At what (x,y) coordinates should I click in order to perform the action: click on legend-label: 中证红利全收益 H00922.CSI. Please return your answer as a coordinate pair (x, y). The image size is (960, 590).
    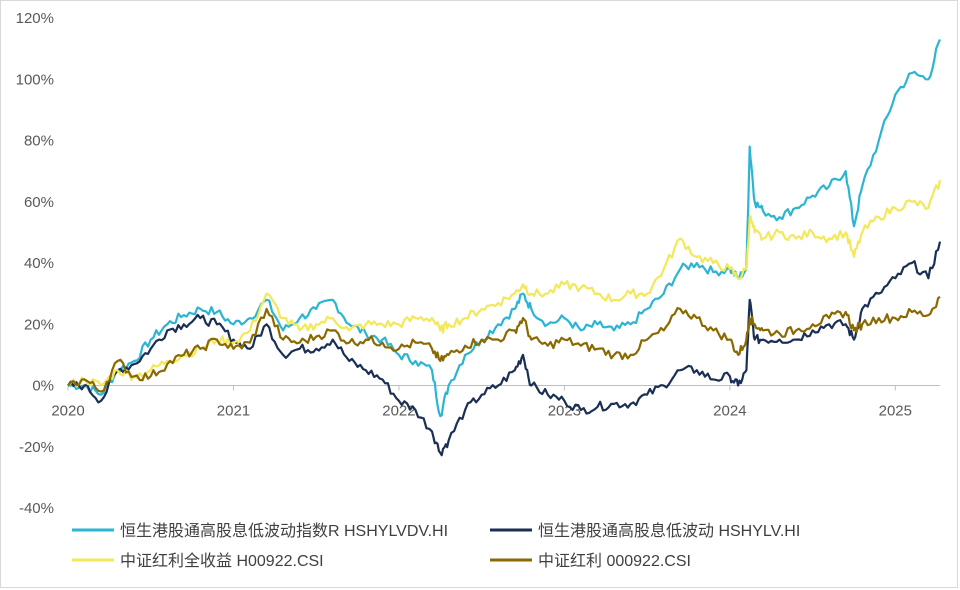
    Looking at the image, I should click on (222, 561).